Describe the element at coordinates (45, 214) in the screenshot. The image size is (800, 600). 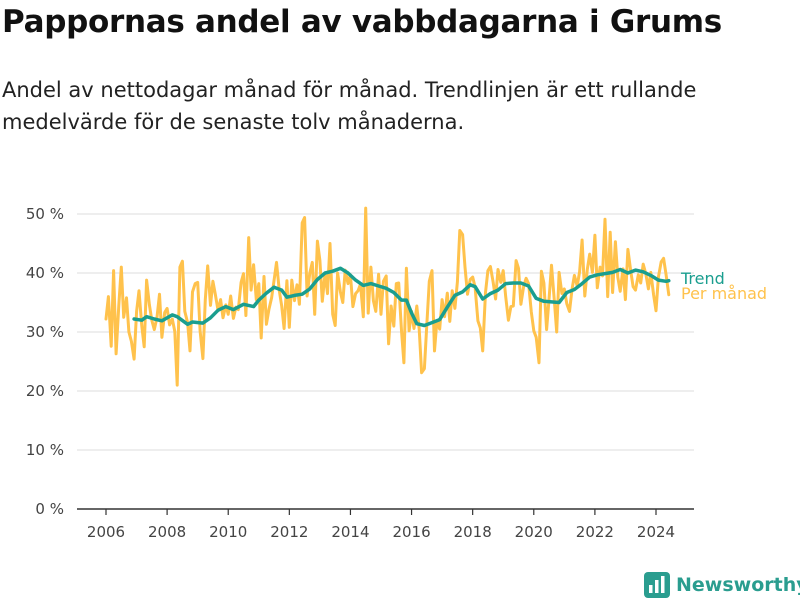
I see `y-tick-label: 50 %` at that location.